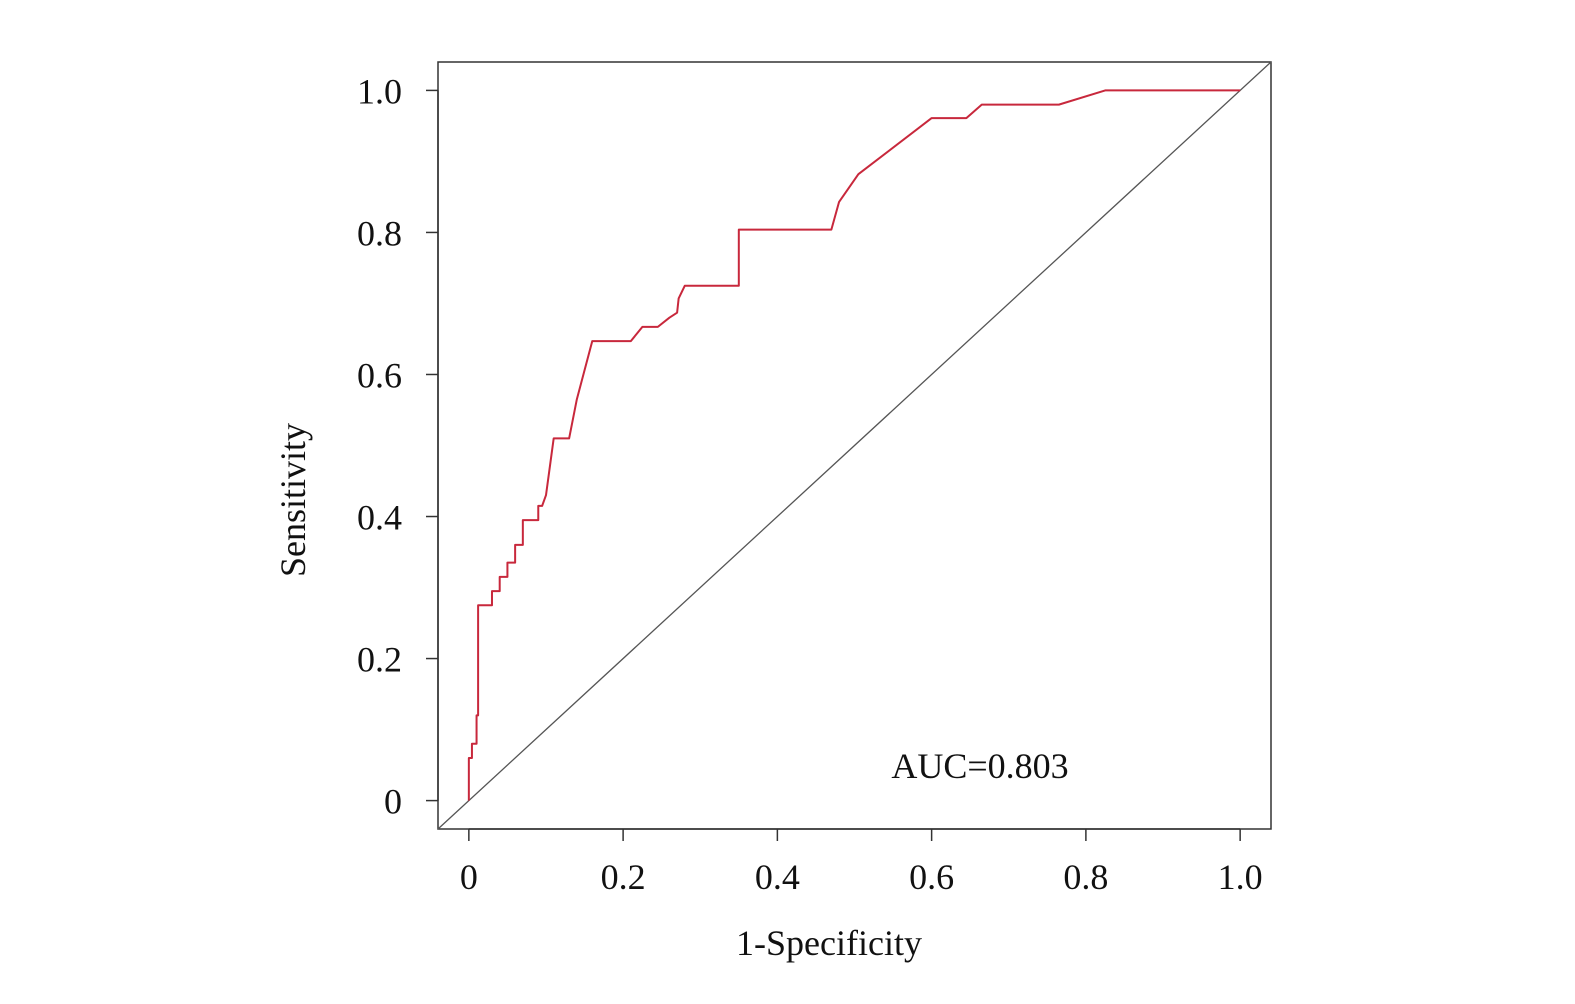  I want to click on x-tick-label: 1.0, so click(1240, 877).